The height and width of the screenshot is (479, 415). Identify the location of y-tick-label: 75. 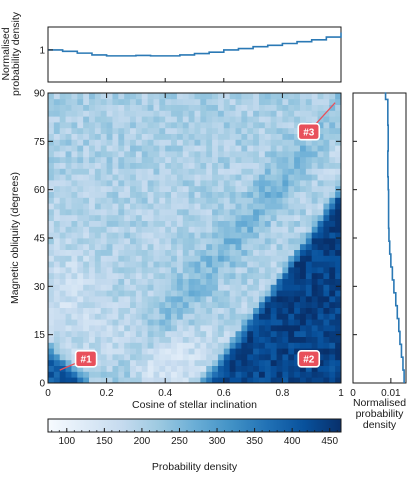
(40, 142).